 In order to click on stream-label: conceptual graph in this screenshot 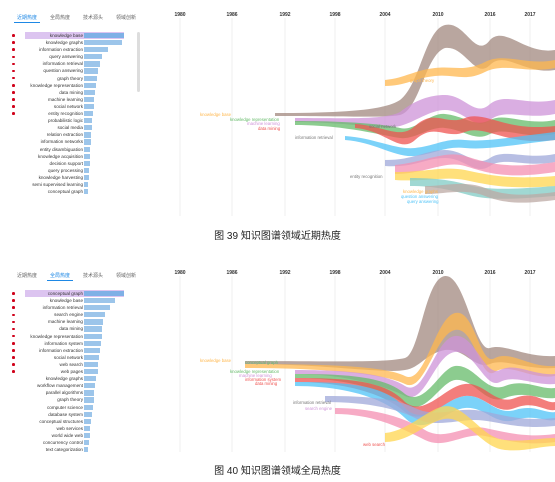, I will do `click(262, 362)`.